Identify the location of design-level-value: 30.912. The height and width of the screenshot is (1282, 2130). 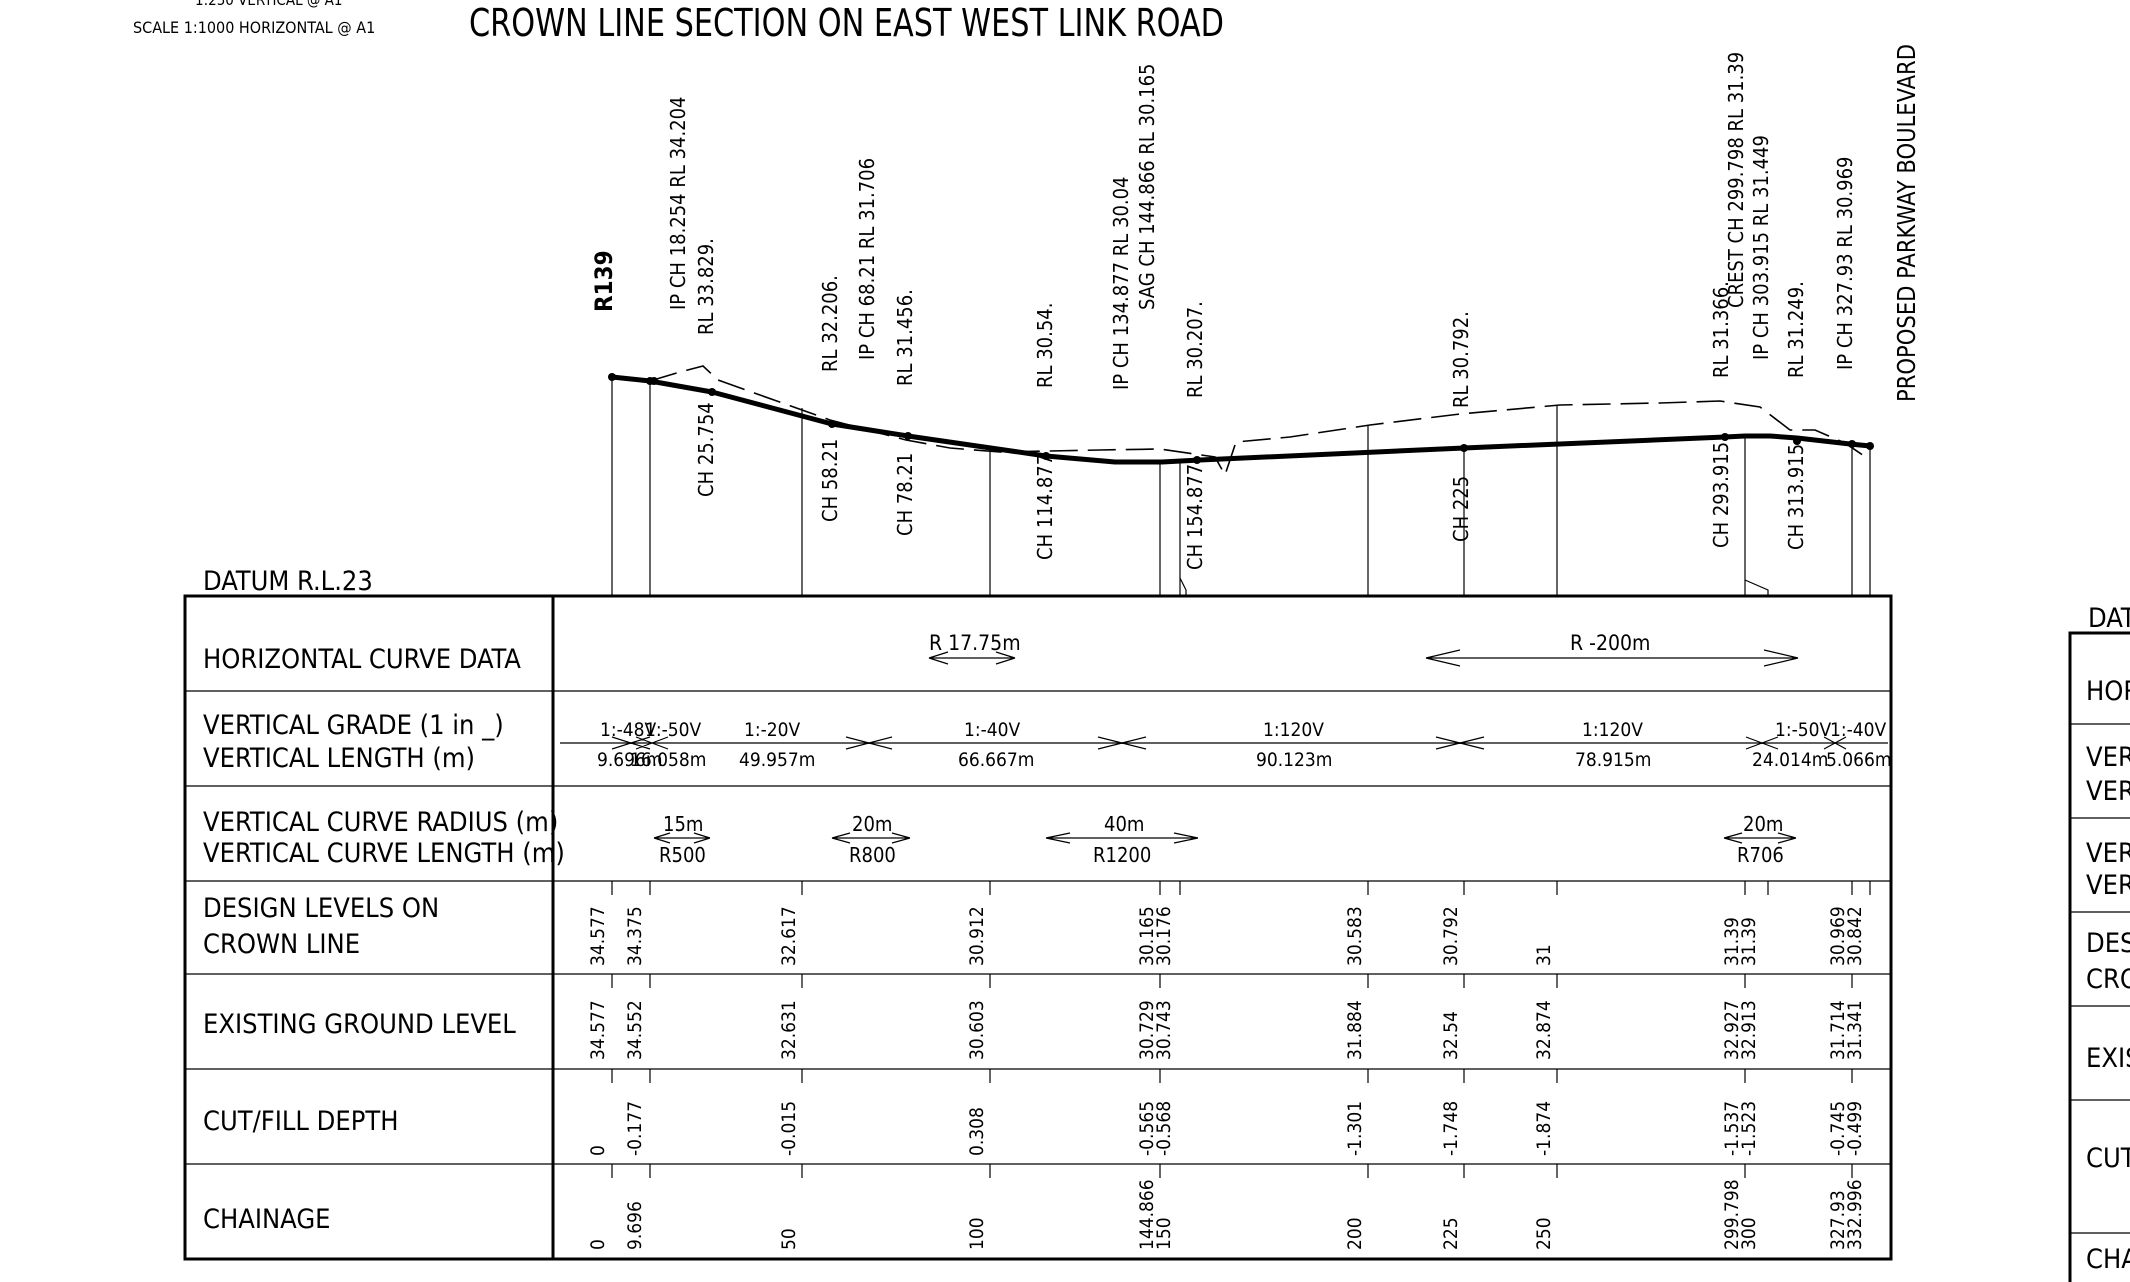
(977, 936).